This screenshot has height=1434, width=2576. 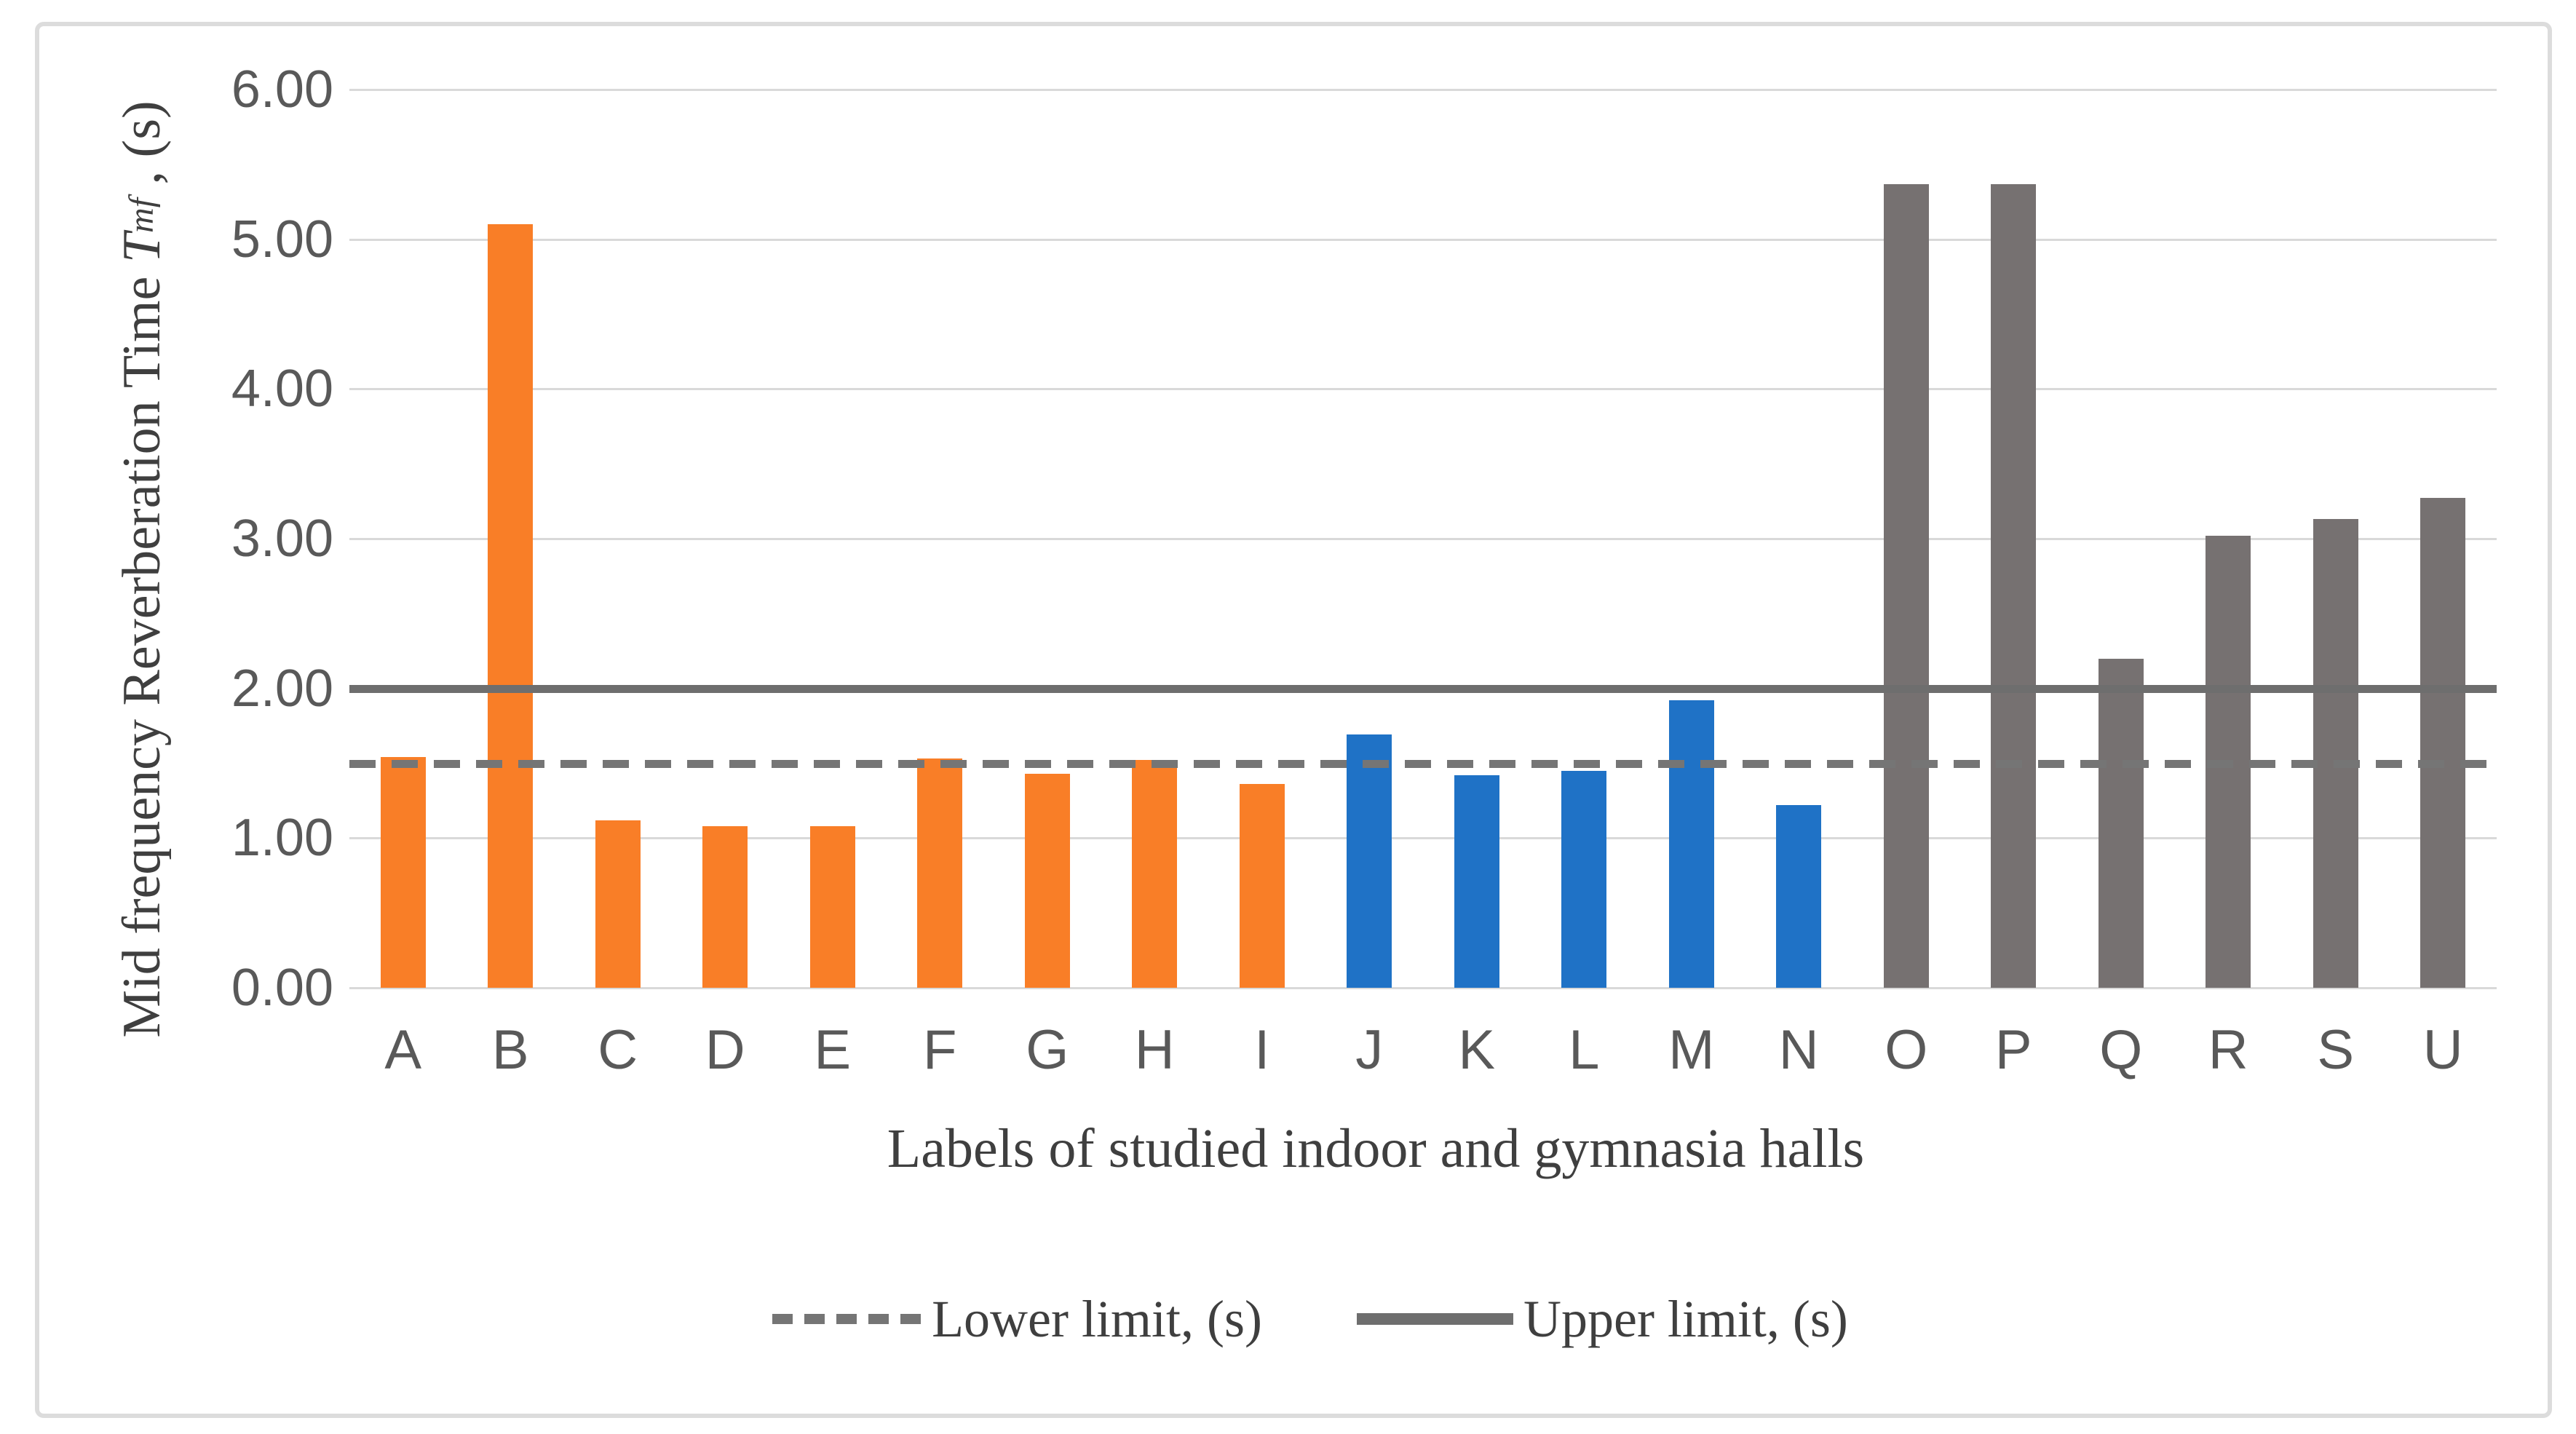 I want to click on x-tick-label-U: U, so click(x=2442, y=1050).